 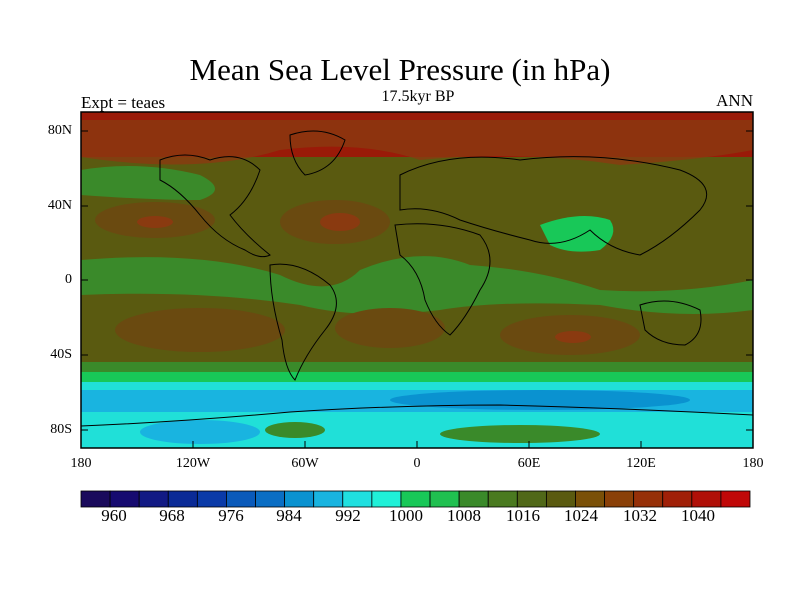 What do you see at coordinates (573, 337) in the screenshot?
I see `south-indian-high-core` at bounding box center [573, 337].